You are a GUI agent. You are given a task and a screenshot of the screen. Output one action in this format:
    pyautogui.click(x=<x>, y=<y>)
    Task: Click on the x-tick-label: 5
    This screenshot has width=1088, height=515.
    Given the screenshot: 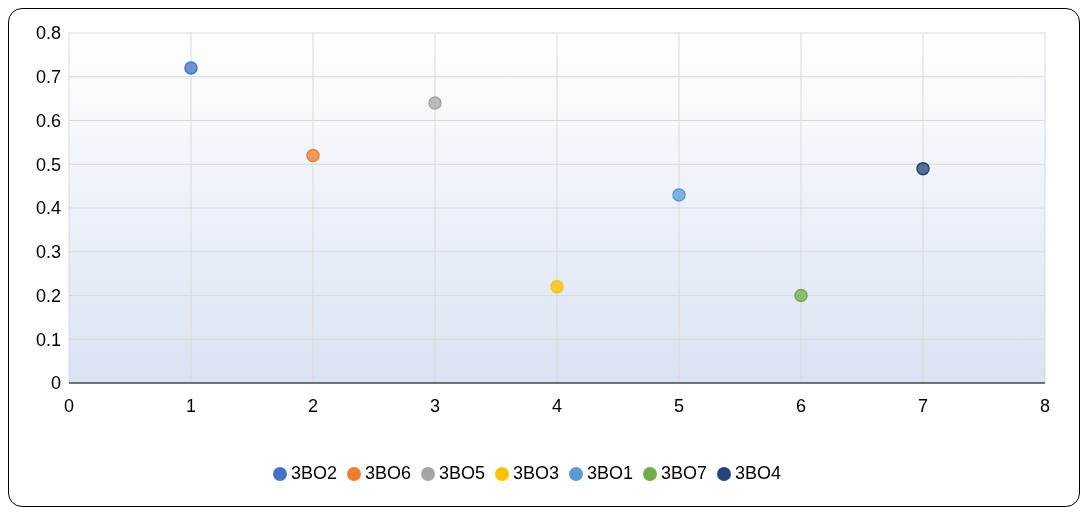 What is the action you would take?
    pyautogui.click(x=679, y=405)
    